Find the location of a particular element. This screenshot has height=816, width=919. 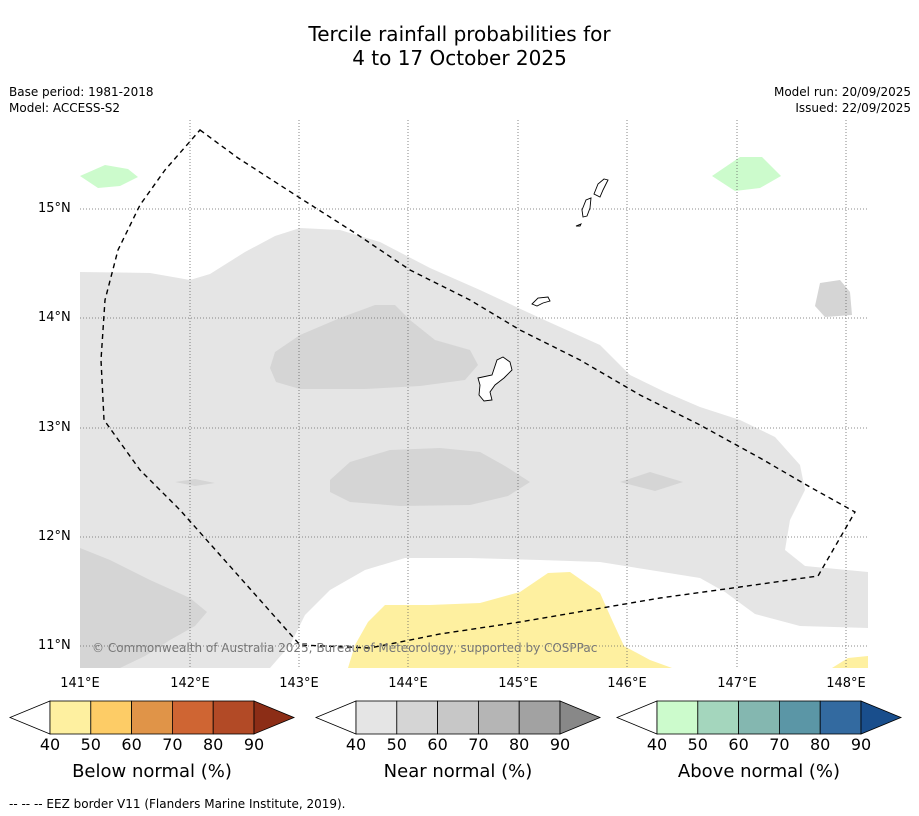

rota-outline is located at coordinates (541, 301).